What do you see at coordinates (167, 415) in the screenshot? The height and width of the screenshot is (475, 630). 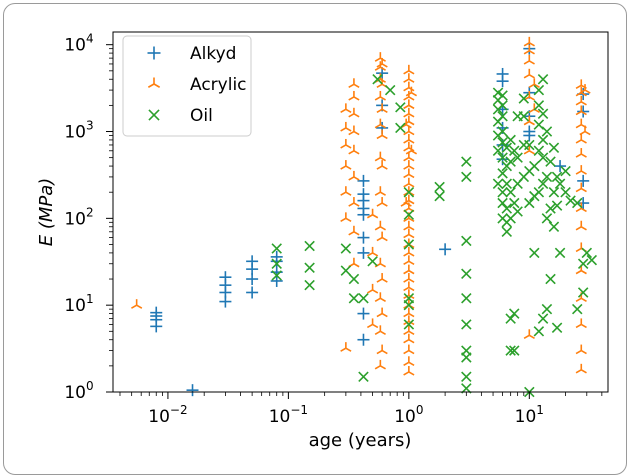 I see `x-tick-label: 10⁻²` at bounding box center [167, 415].